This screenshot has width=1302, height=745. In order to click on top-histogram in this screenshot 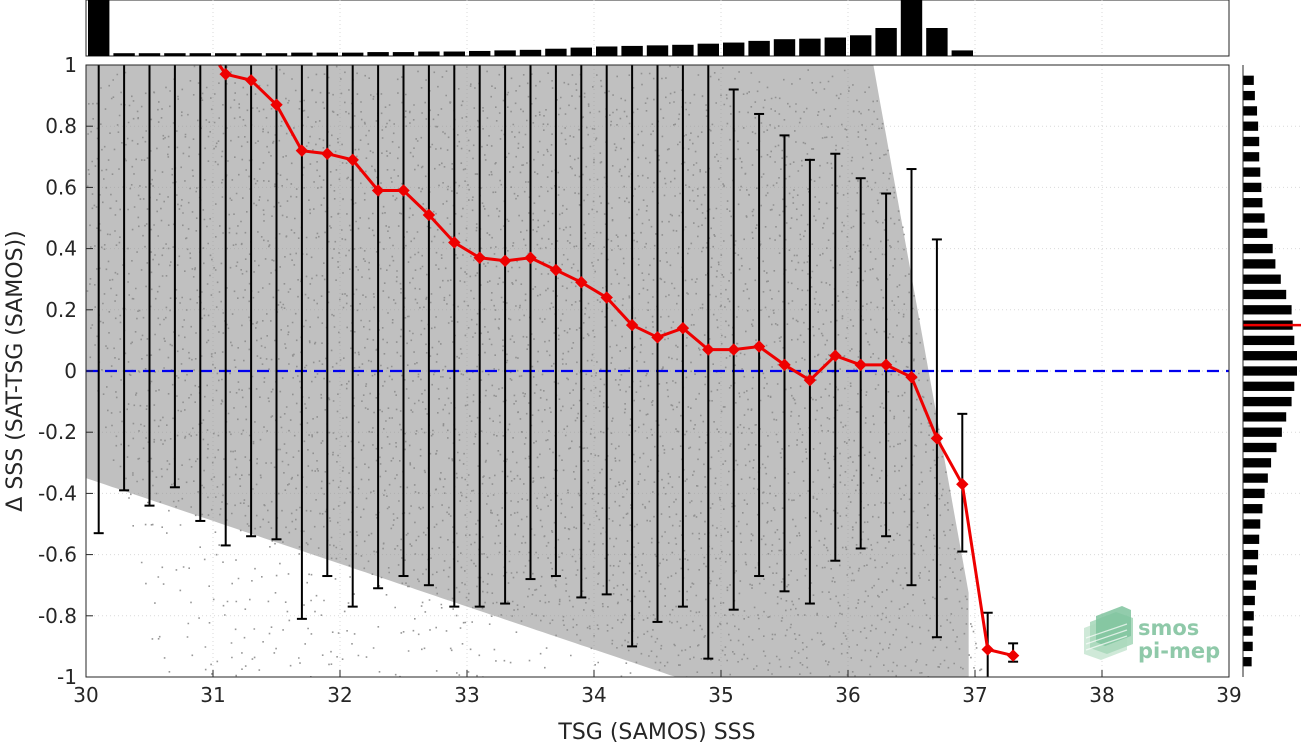, I will do `click(657, 28)`.